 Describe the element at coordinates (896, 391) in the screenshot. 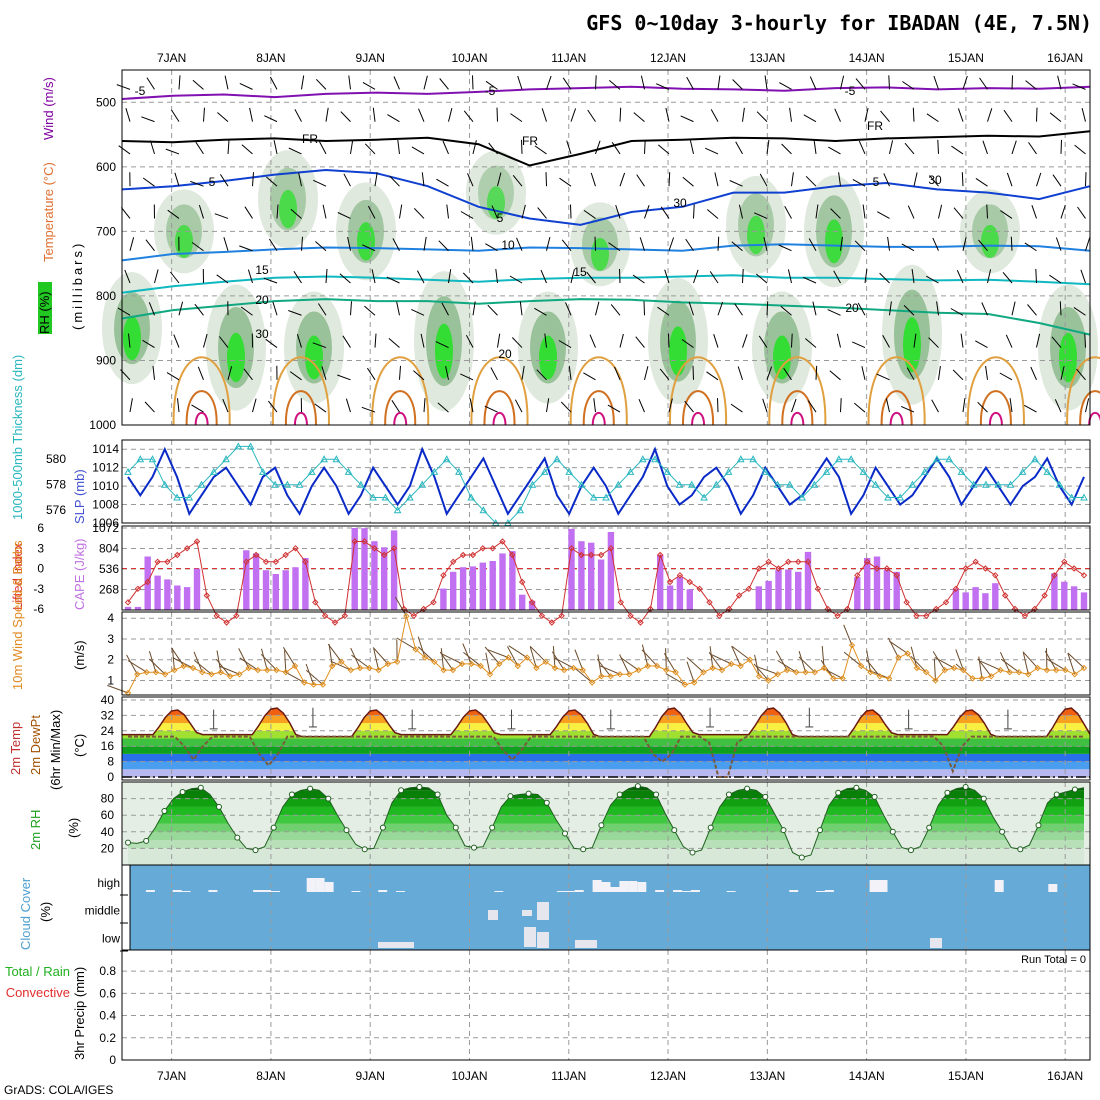

I see `surface-temp-contour` at that location.